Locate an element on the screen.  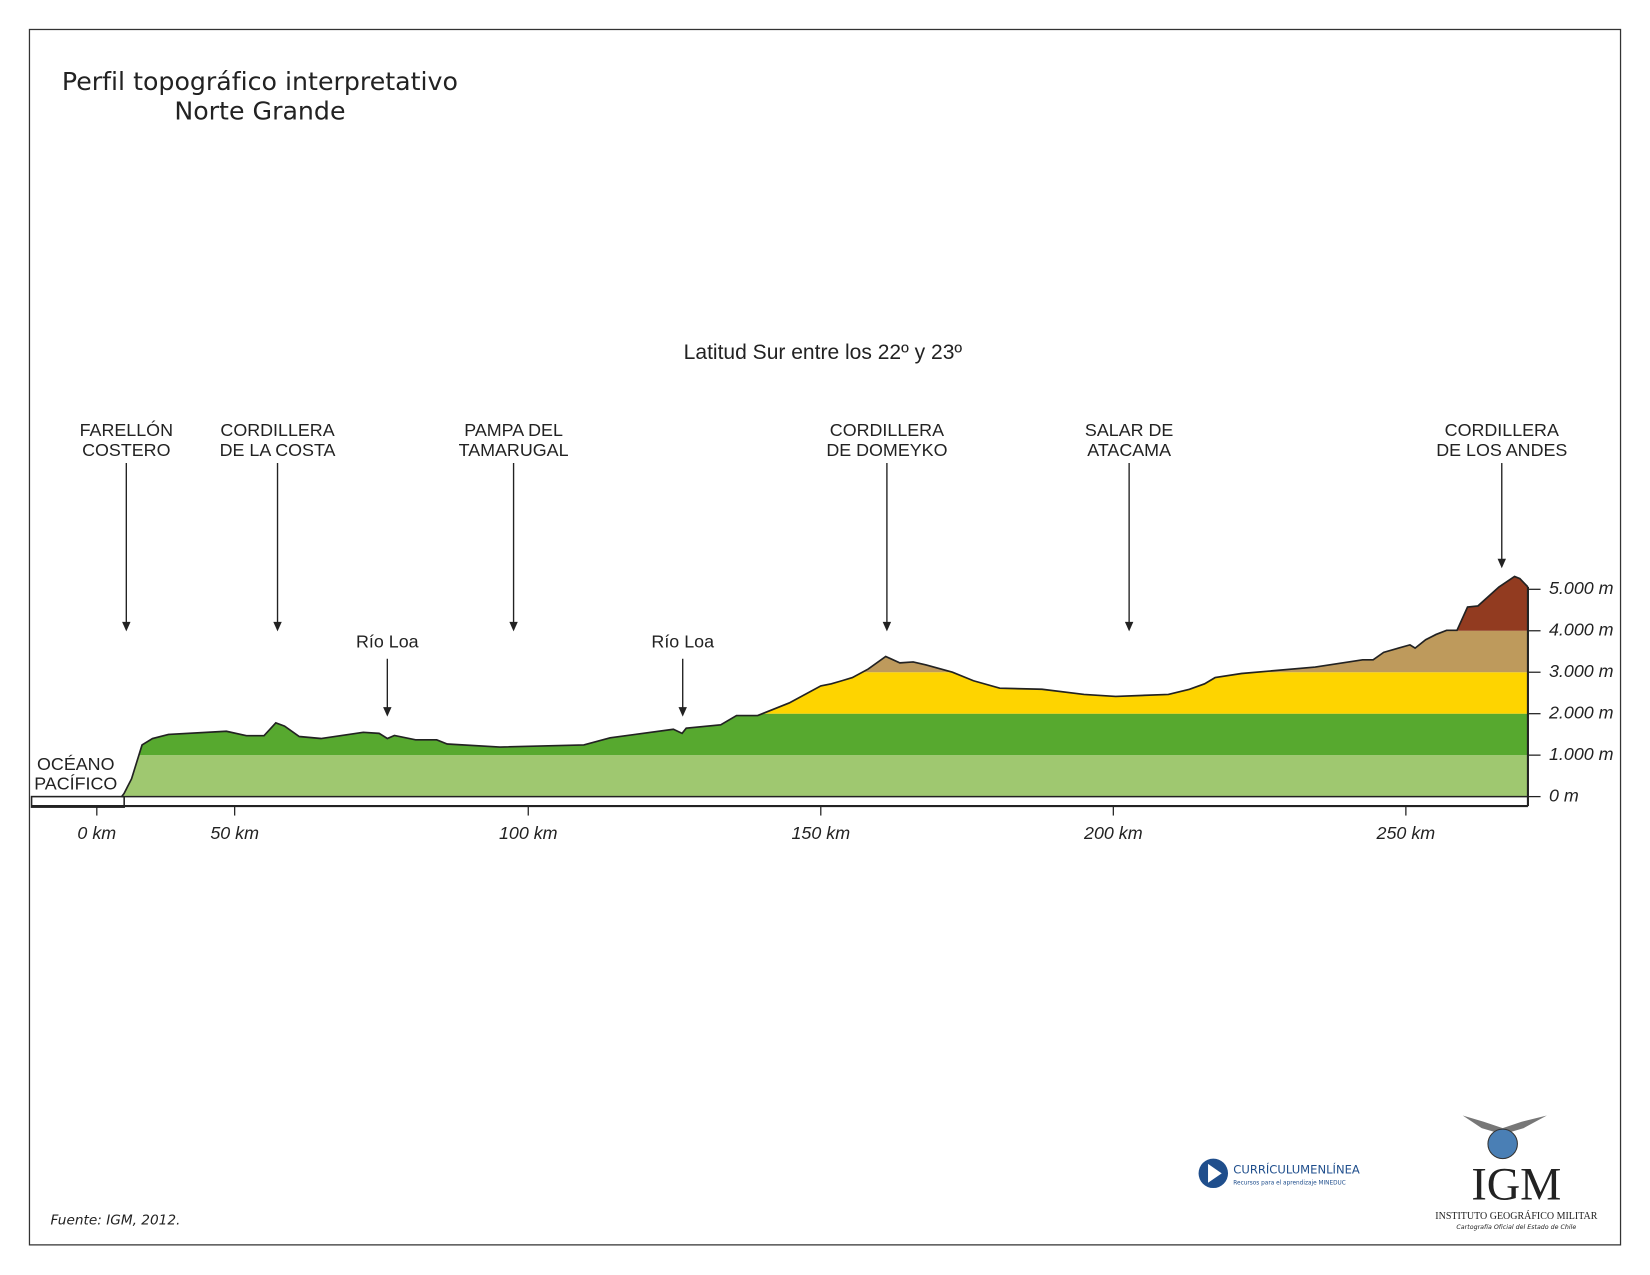
x-tick-label: 200 km is located at coordinates (1113, 833).